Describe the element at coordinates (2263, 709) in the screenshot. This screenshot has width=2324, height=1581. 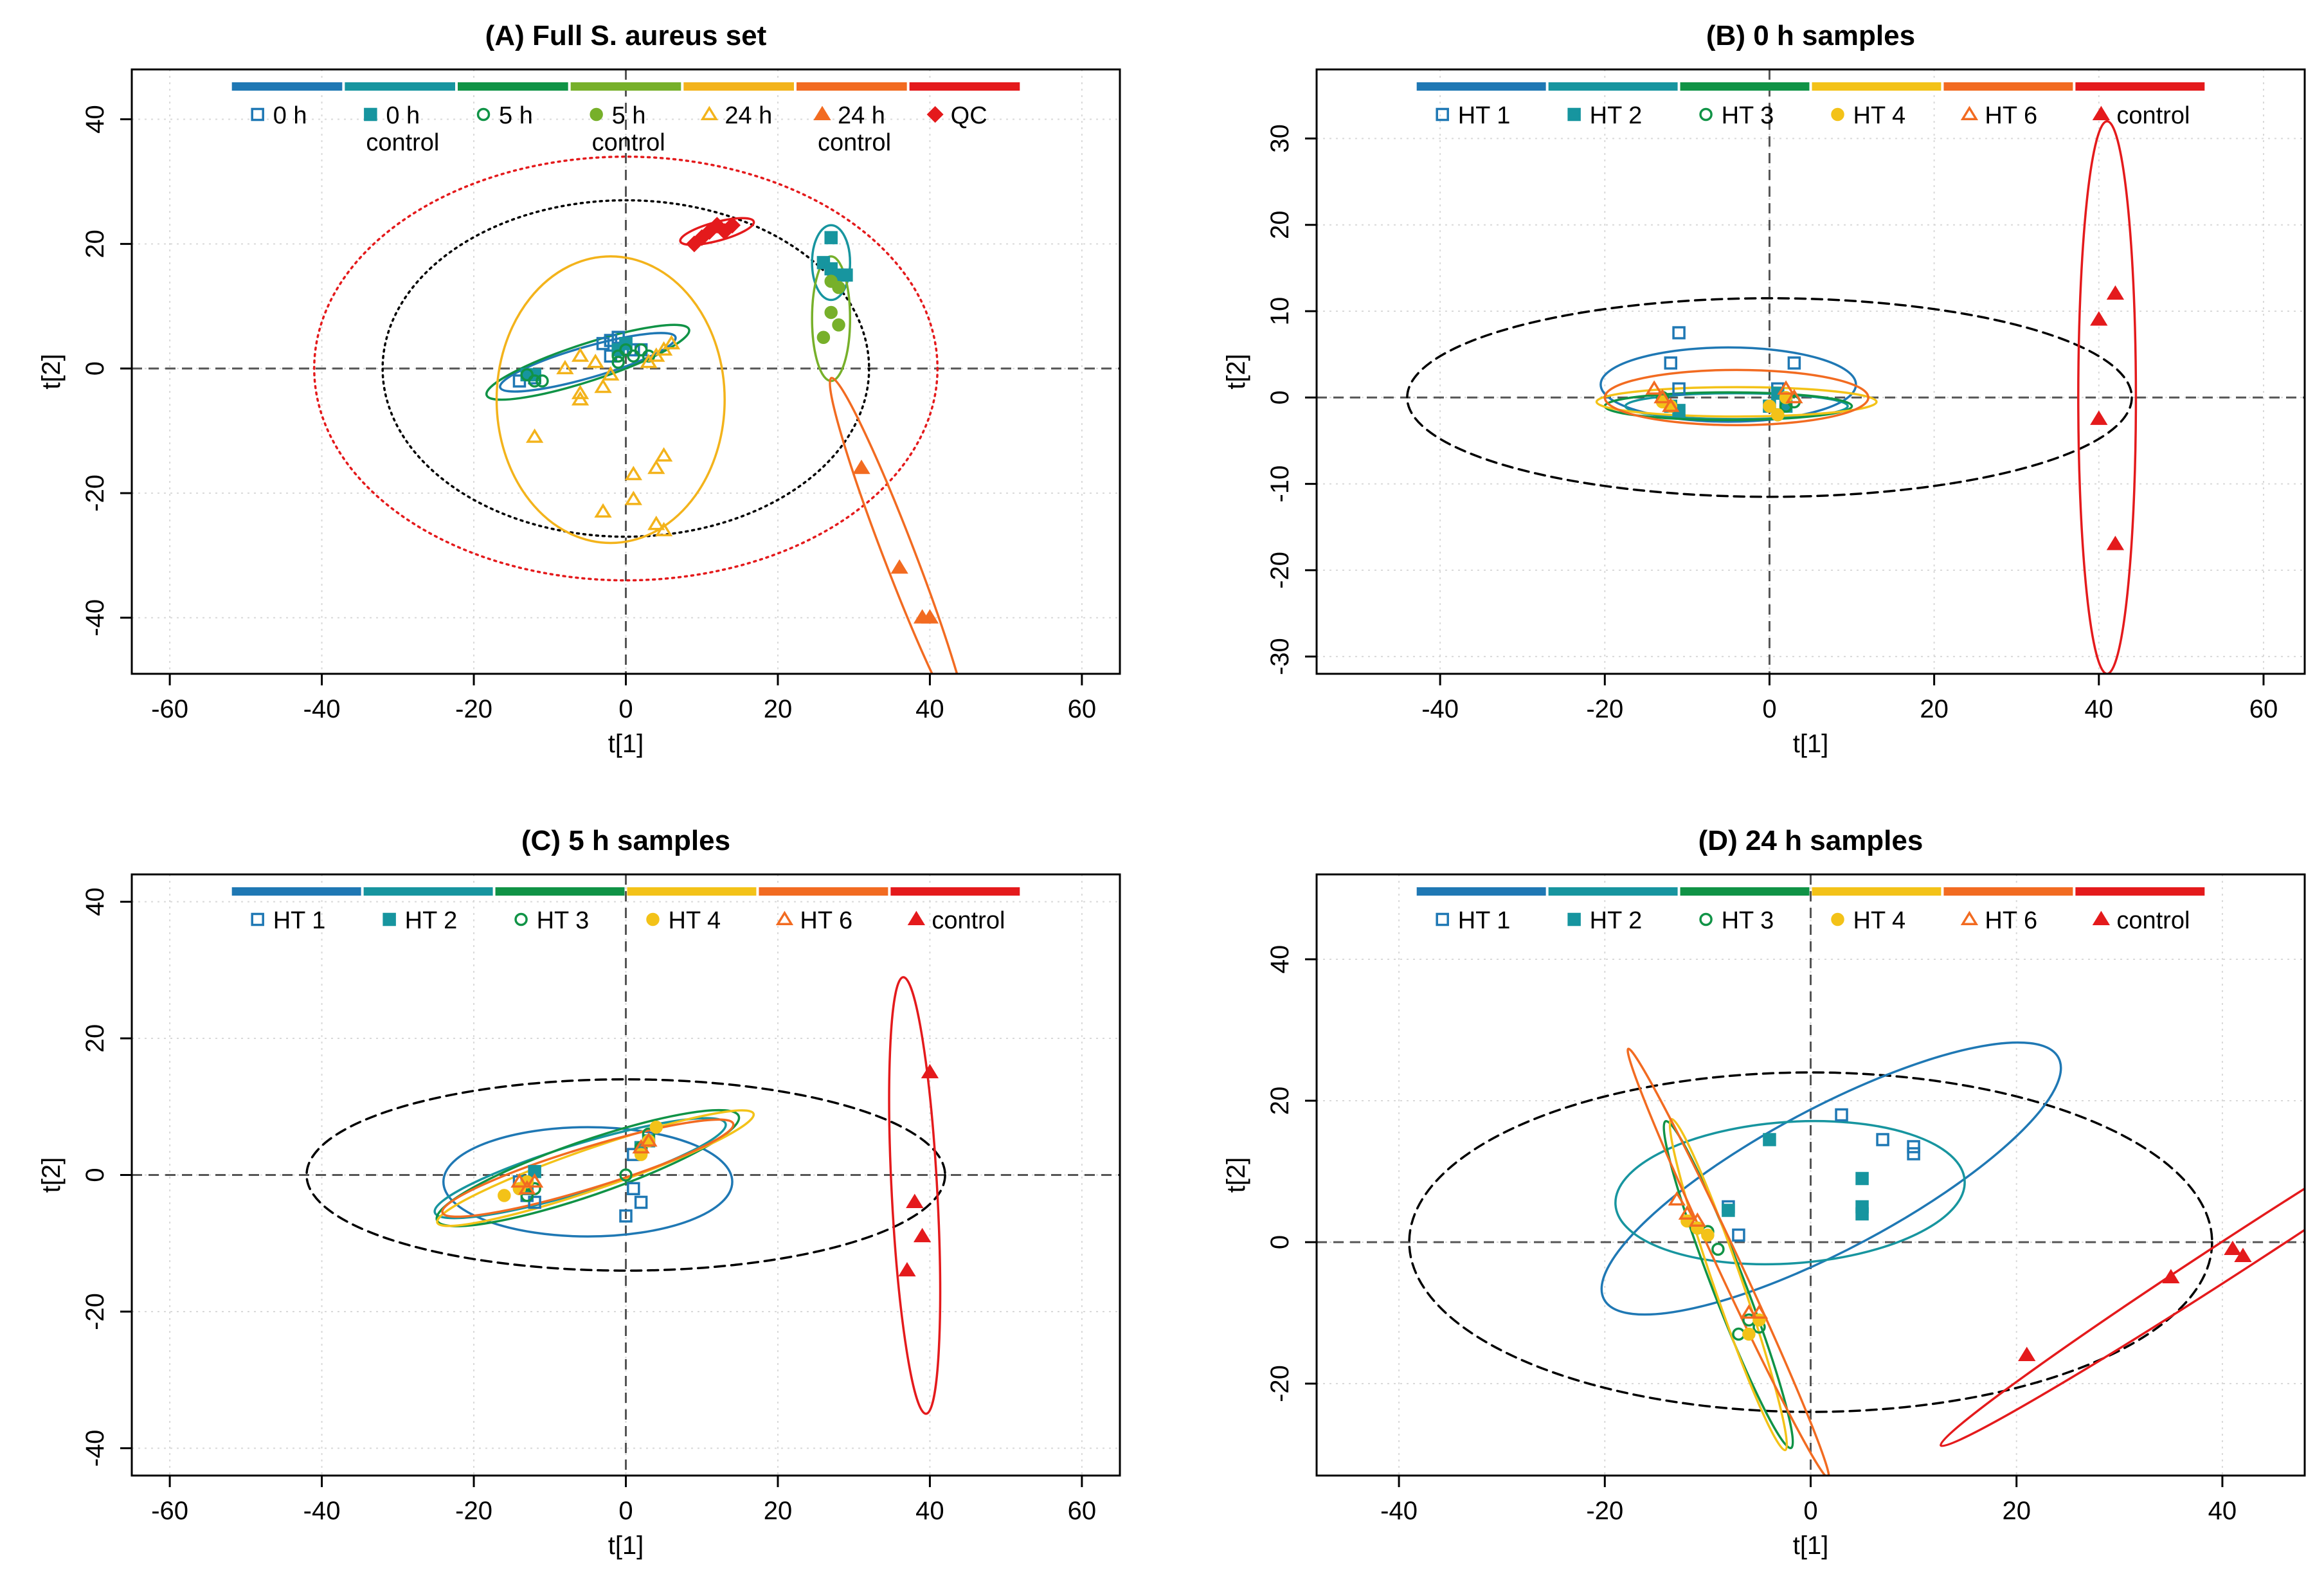
I see `x-tick-label: 60` at that location.